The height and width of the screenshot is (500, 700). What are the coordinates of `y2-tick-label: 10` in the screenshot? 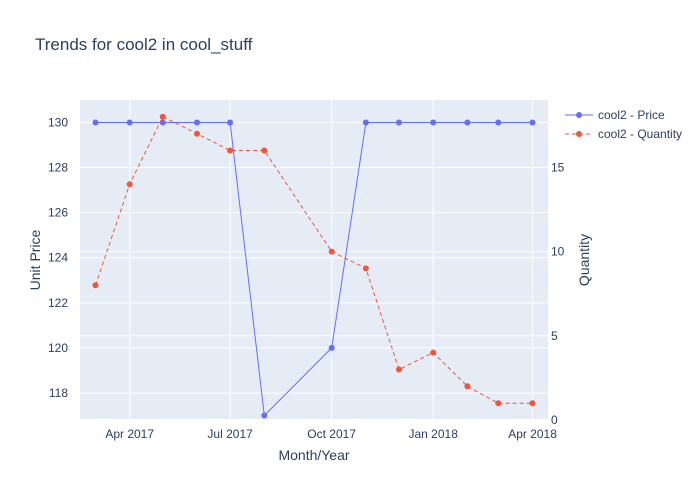 It's located at (558, 252).